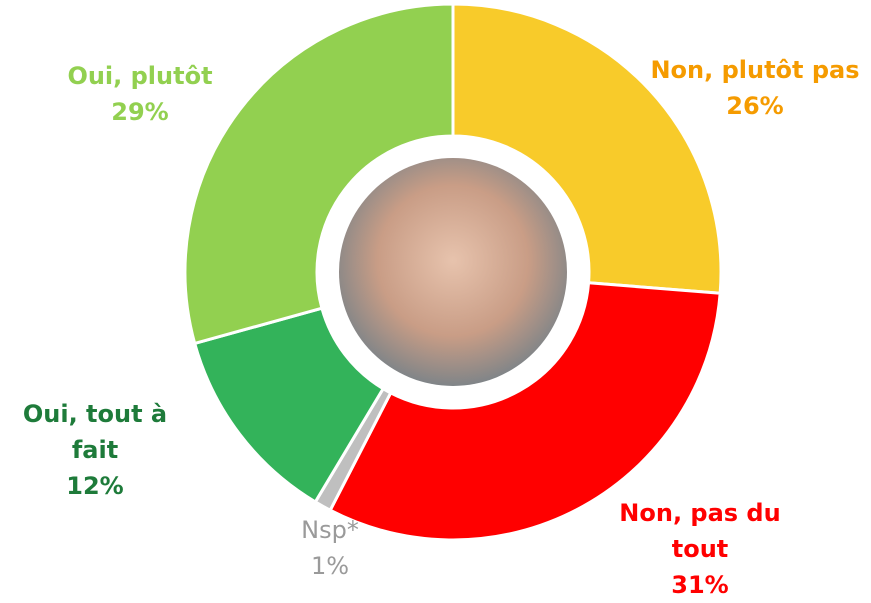 This screenshot has height=603, width=871. I want to click on value-label: 12%, so click(95, 486).